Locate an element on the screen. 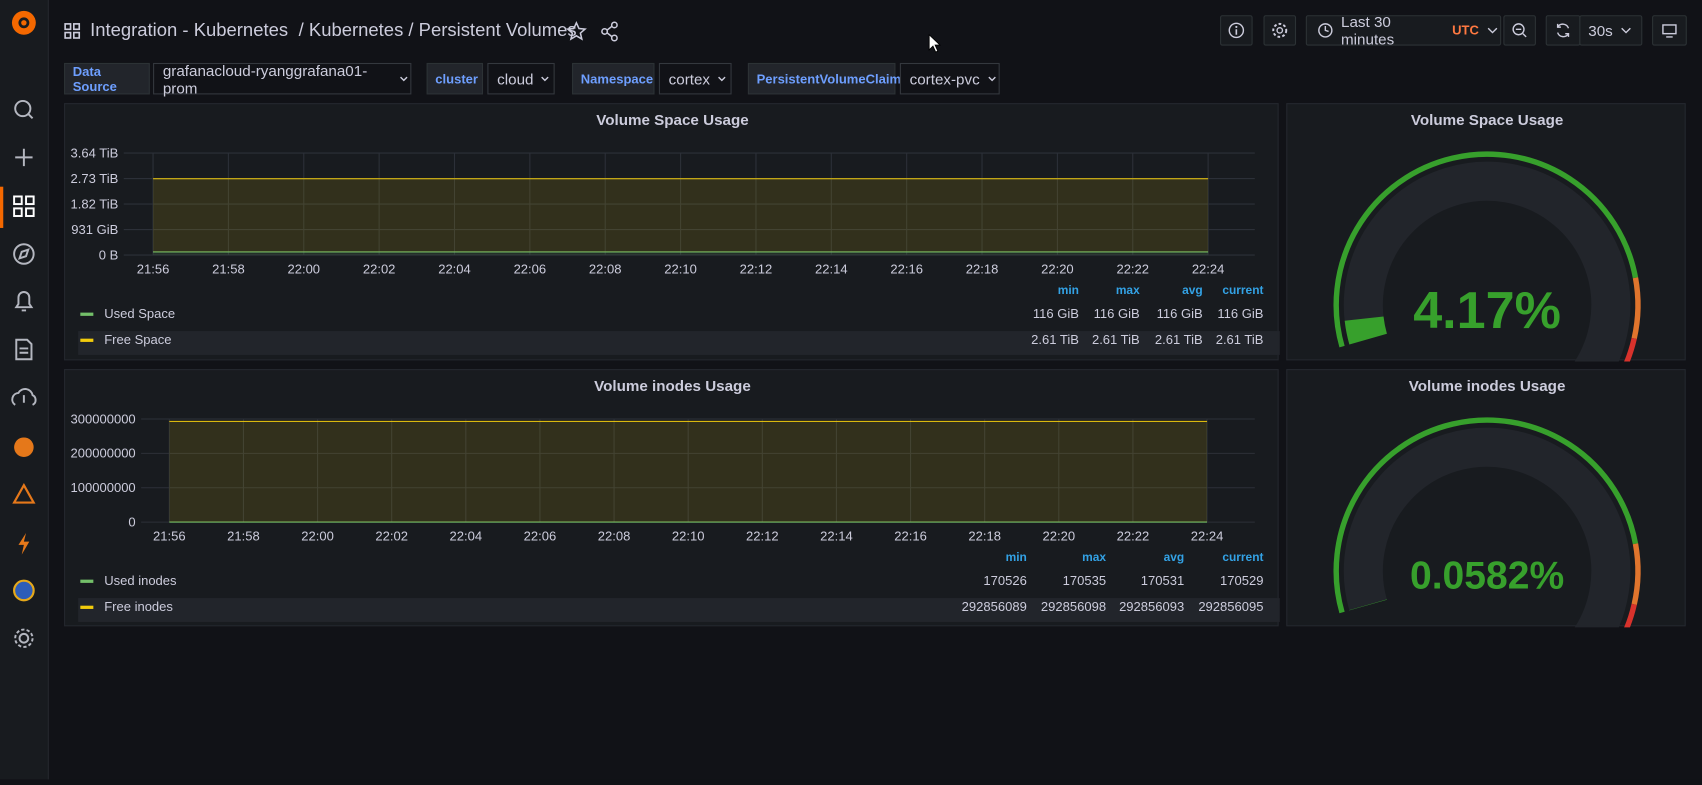  x-tick-label: 22:00 is located at coordinates (303, 269).